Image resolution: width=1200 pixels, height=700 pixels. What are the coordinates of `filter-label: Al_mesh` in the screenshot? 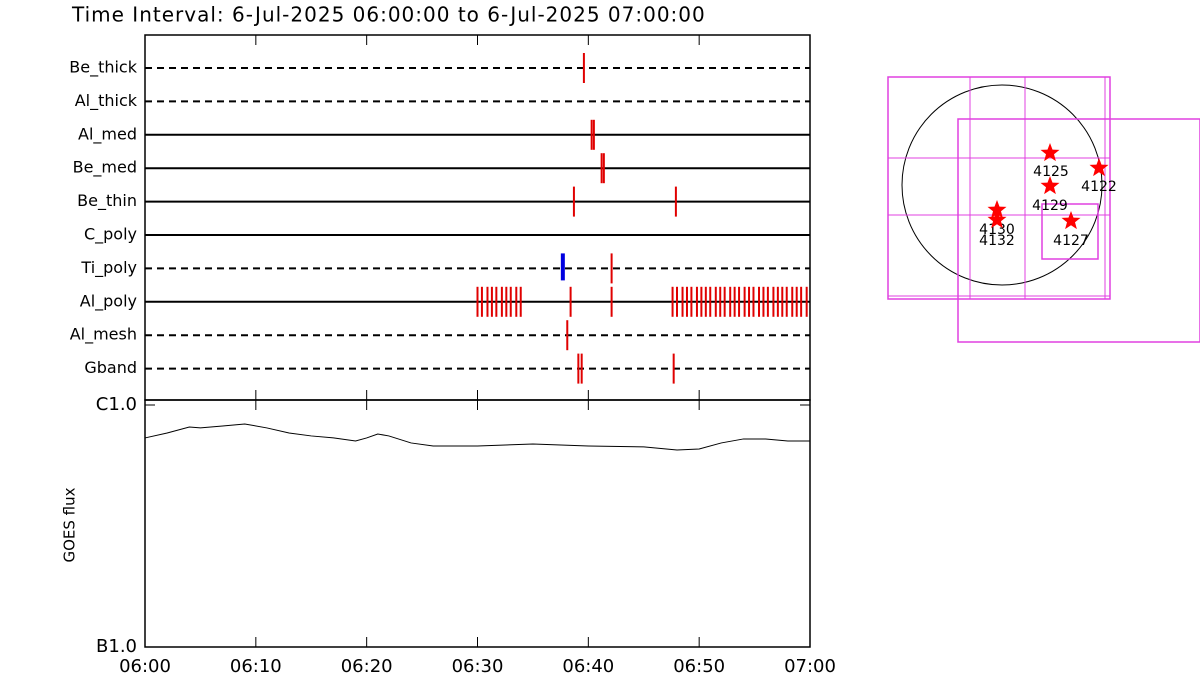 It's located at (103, 335).